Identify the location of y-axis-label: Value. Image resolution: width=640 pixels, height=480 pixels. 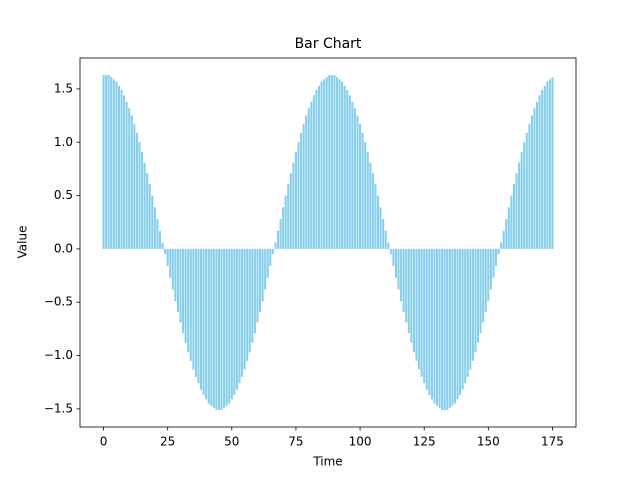
(23, 242).